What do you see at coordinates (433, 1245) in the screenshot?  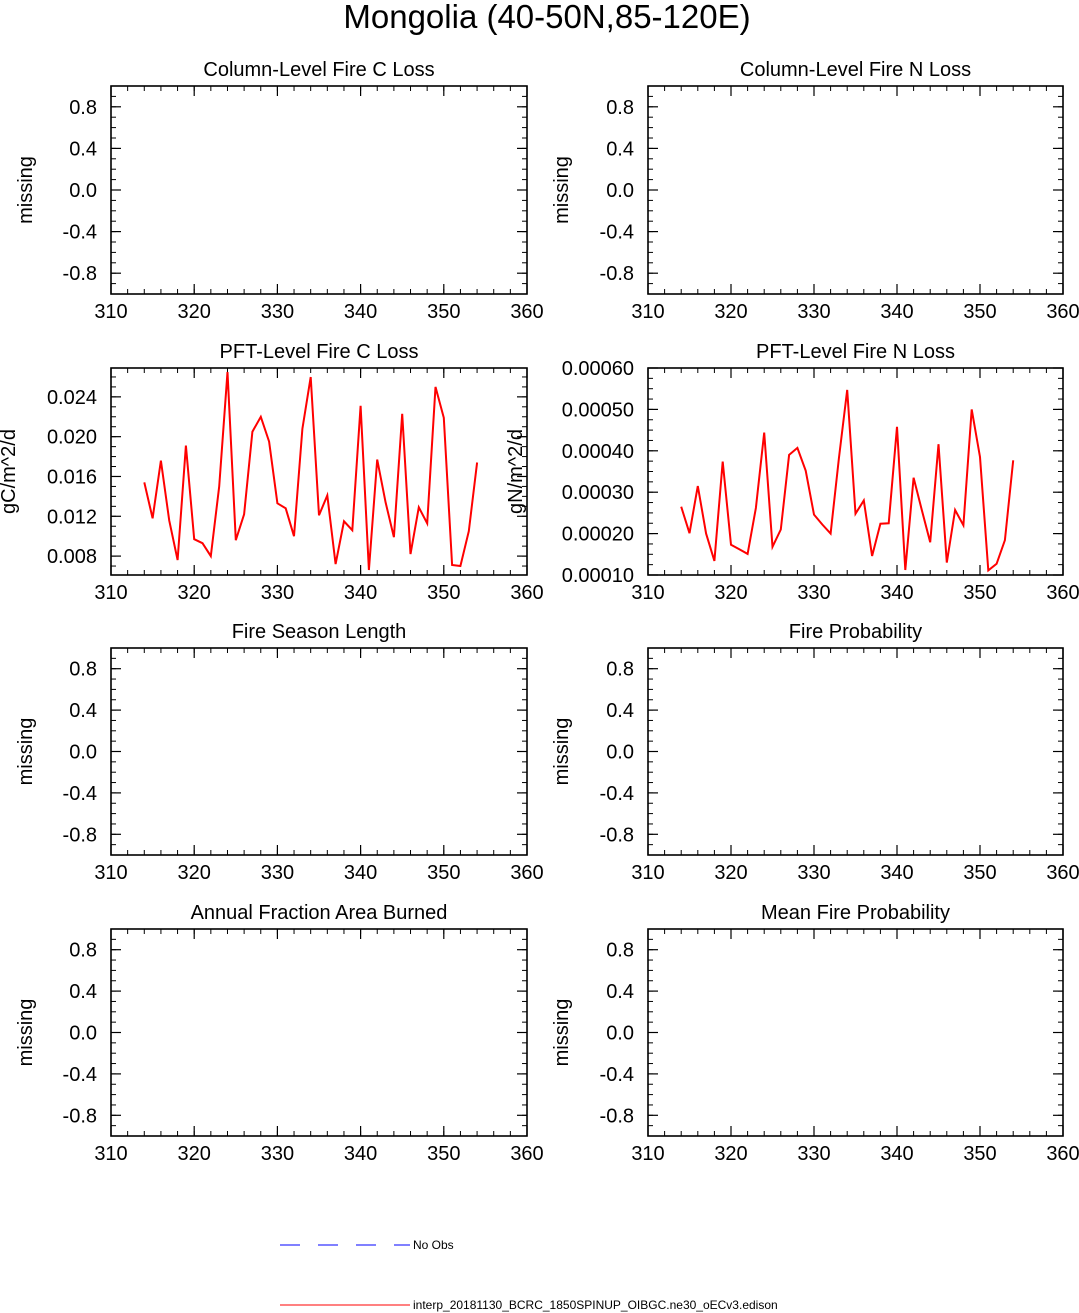 I see `legend-obs-label: No Obs` at bounding box center [433, 1245].